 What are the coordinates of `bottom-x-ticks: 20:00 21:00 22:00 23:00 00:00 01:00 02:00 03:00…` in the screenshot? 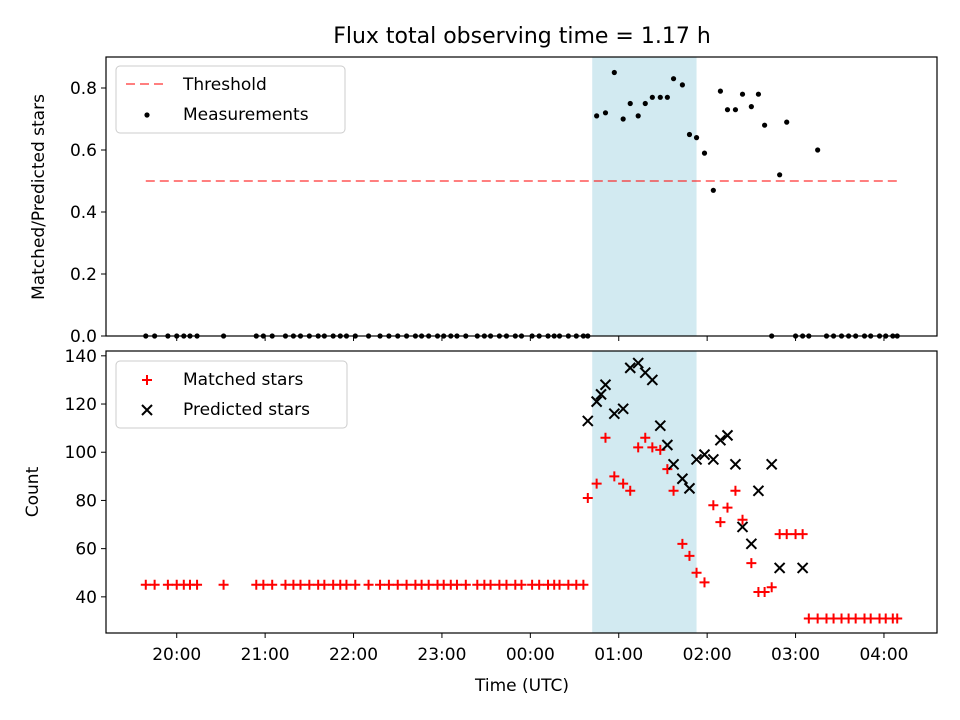 It's located at (530, 649).